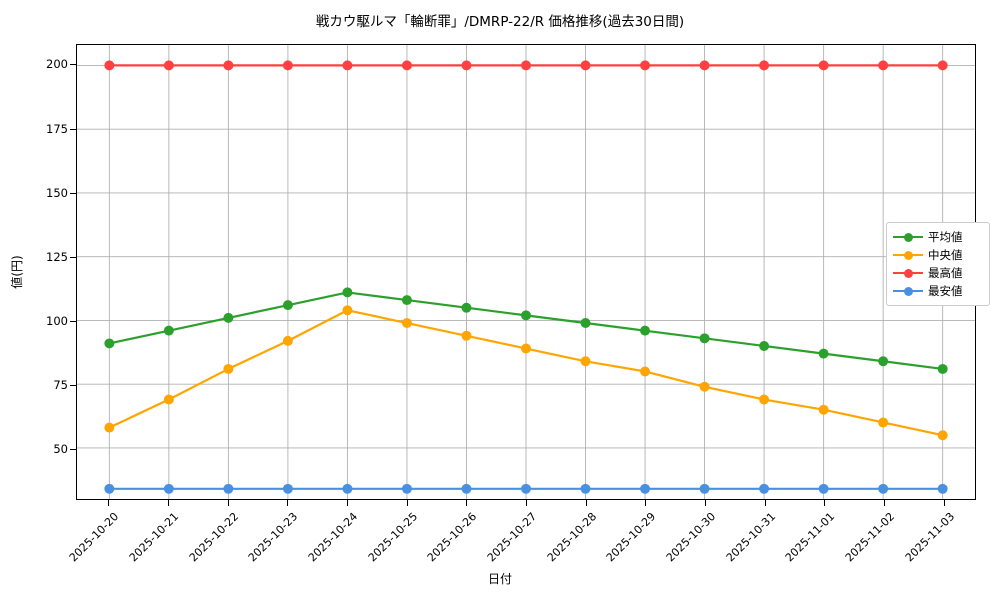 The height and width of the screenshot is (615, 1000). I want to click on x-axis-tick-label: 2025-11-03, so click(929, 537).